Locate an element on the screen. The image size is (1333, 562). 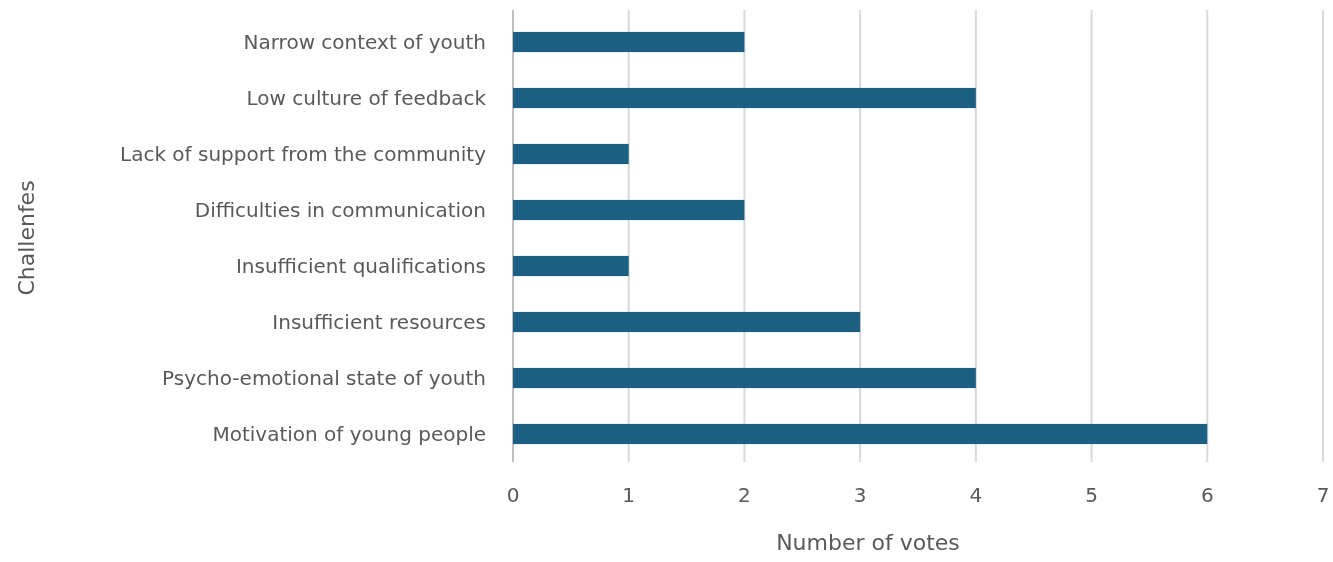
x-tick-label: 2 is located at coordinates (744, 495).